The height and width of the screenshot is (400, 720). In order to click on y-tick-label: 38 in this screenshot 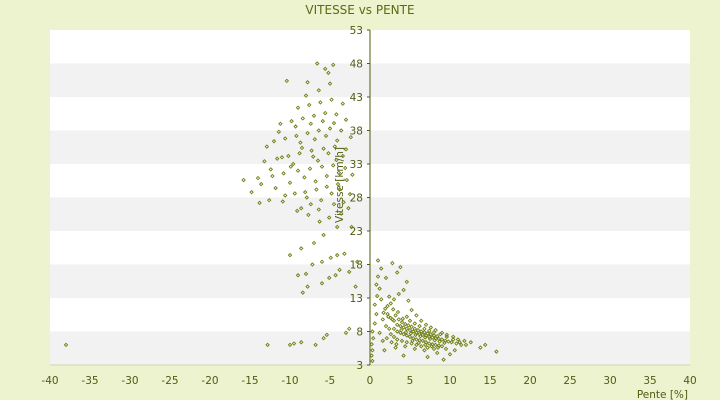, I will do `click(356, 132)`.